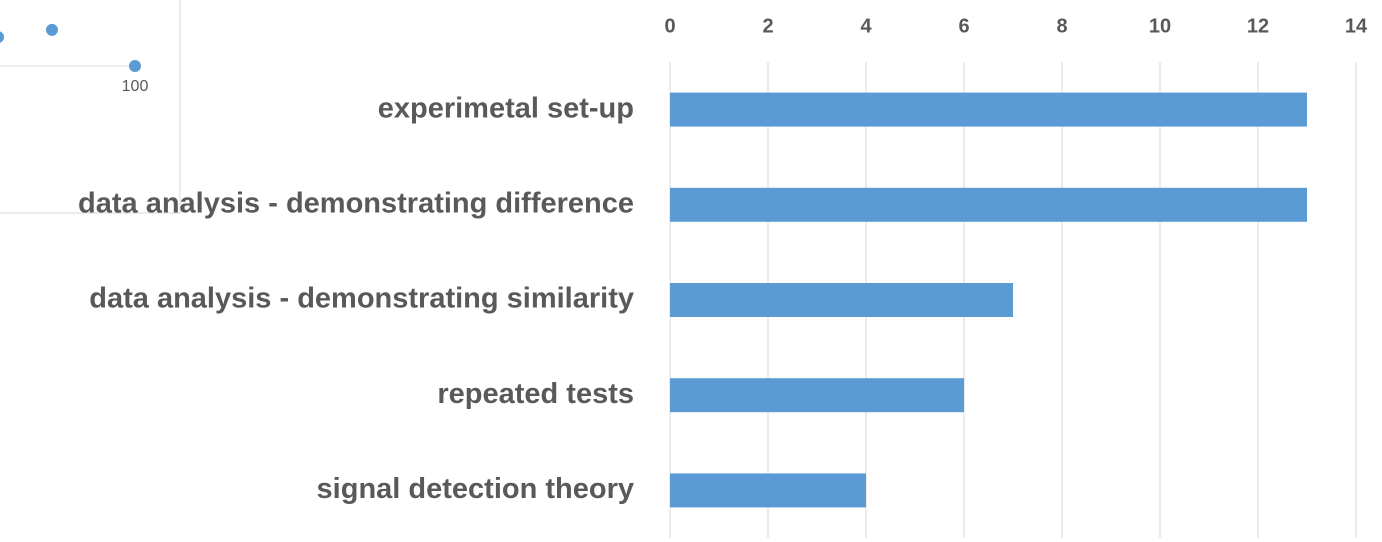  I want to click on x-tick-label: 10, so click(1160, 26).